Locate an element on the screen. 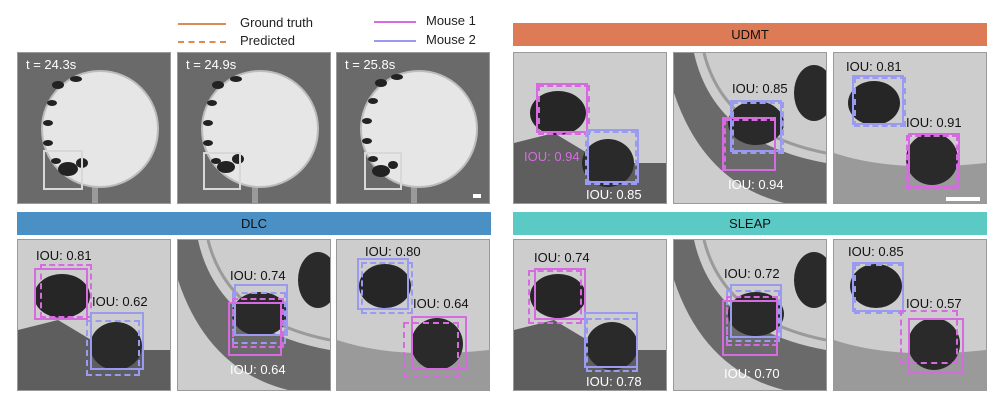  mouse1-iou: IOU: 0.70 is located at coordinates (752, 373).